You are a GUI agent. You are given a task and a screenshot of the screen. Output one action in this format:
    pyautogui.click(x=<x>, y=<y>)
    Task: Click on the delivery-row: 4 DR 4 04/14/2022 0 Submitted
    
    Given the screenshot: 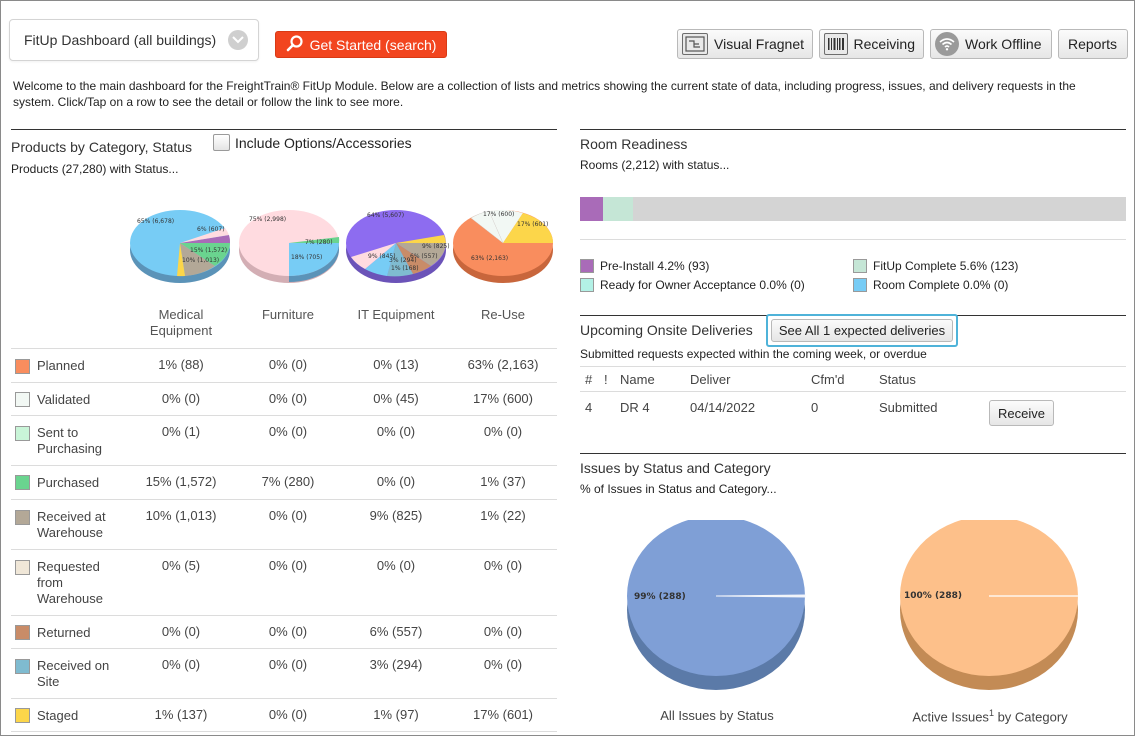 What is the action you would take?
    pyautogui.click(x=853, y=412)
    